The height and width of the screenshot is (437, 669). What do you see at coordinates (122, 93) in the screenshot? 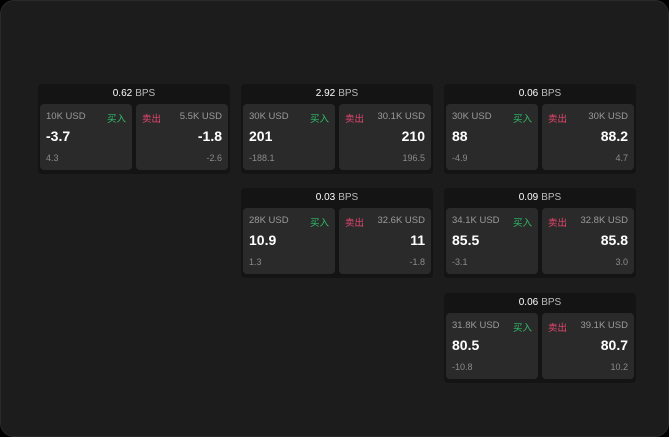
I see `spread-value: 0.62` at bounding box center [122, 93].